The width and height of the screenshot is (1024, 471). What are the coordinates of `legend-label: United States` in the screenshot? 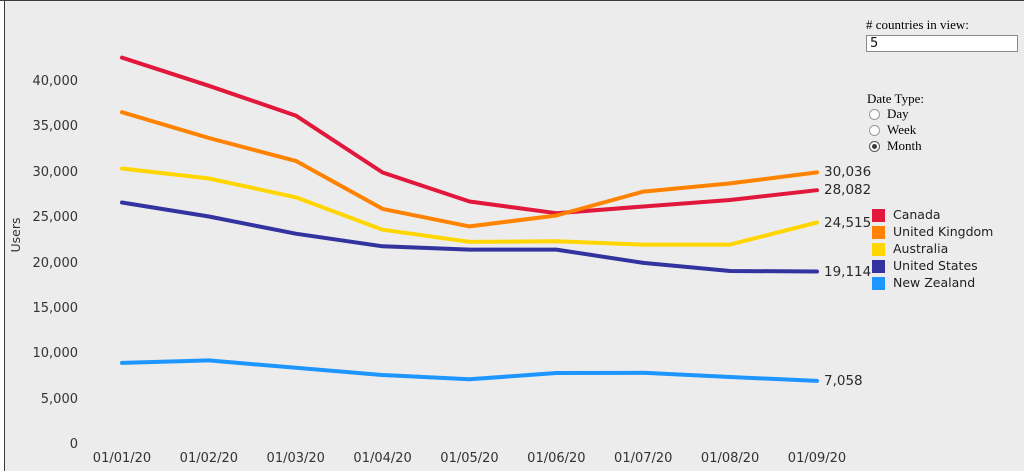 It's located at (935, 265).